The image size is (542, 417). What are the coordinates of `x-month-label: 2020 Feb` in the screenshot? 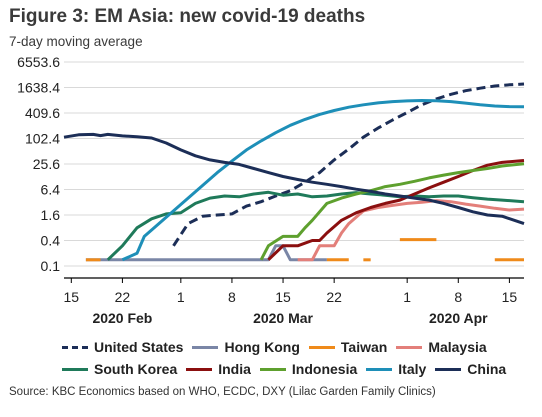 It's located at (122, 318).